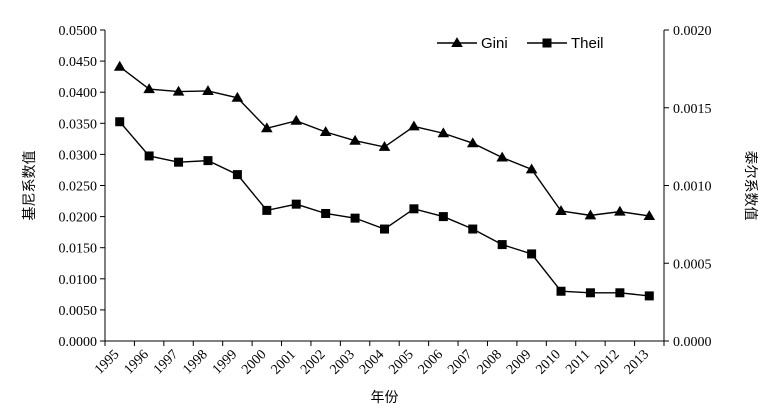 This screenshot has height=409, width=777. Describe the element at coordinates (692, 264) in the screenshot. I see `right-tick-label: 0.0005` at that location.